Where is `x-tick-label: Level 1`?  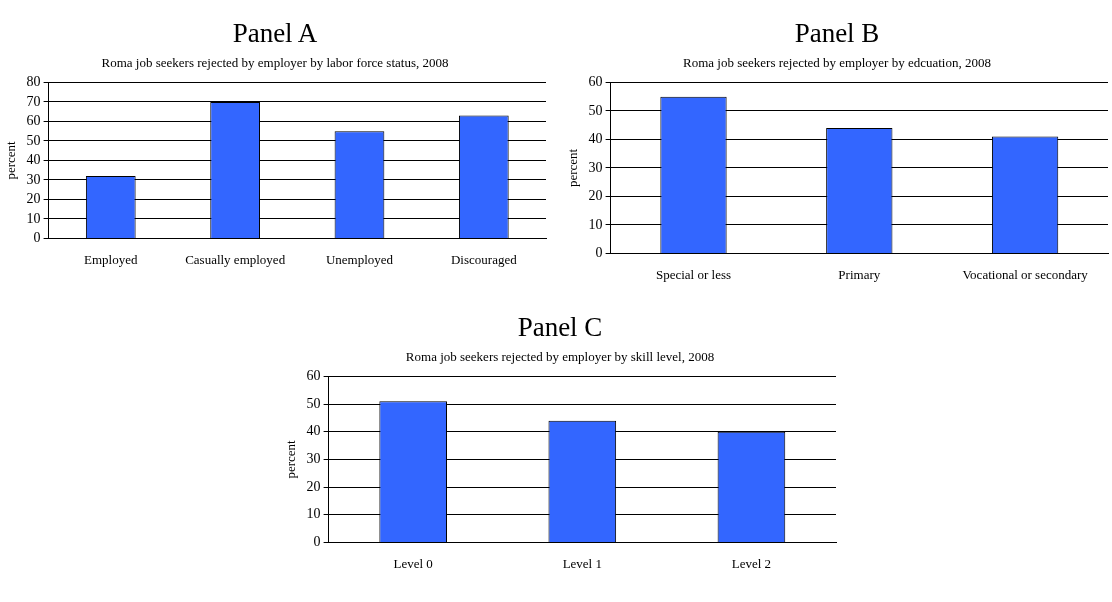
x-tick-label: Level 1 is located at coordinates (582, 563).